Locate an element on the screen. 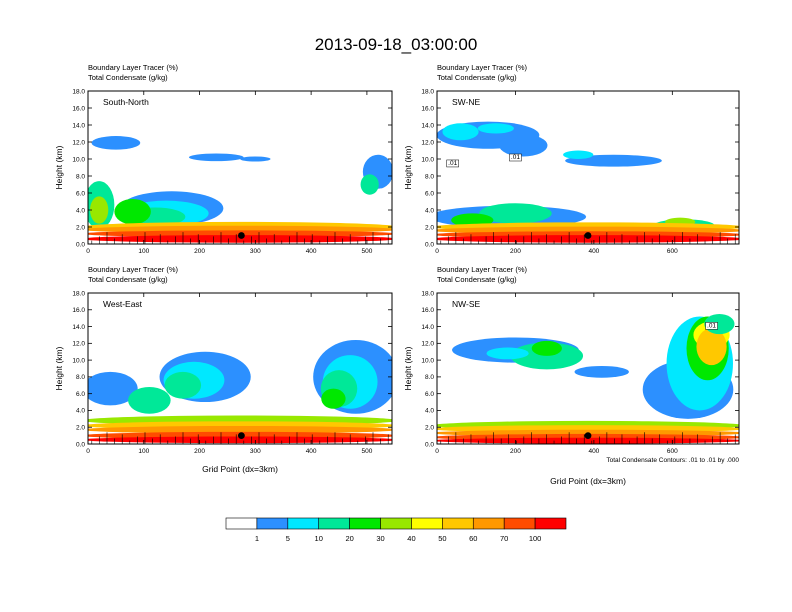 Image resolution: width=792 pixels, height=612 pixels. panel-title: NW-SE is located at coordinates (466, 304).